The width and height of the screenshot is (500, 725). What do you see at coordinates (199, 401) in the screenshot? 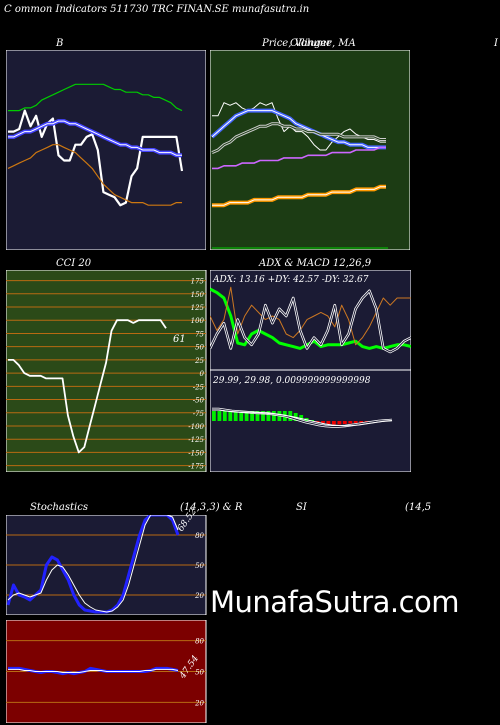
I see `cci-tick-label: -50` at bounding box center [199, 401].